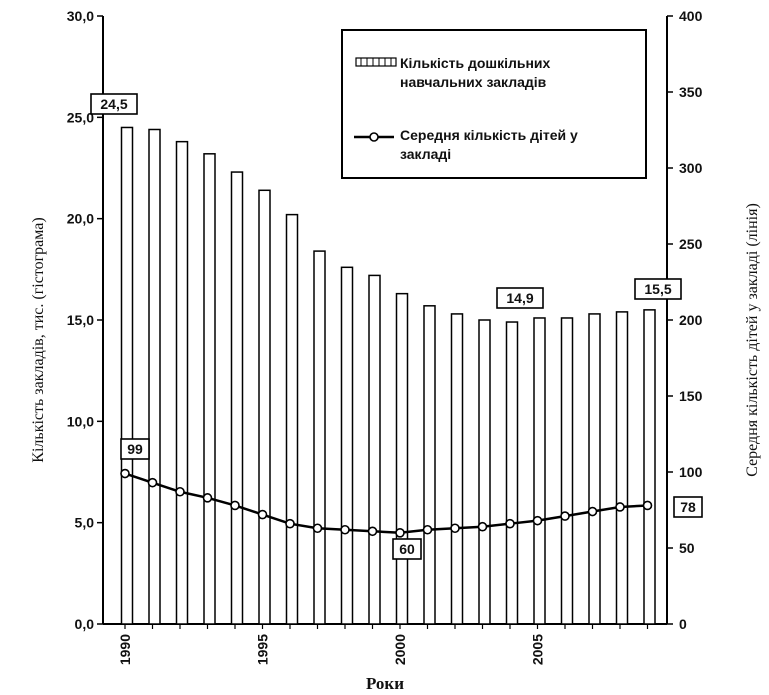  Describe the element at coordinates (80, 117) in the screenshot. I see `left-tick-label: 25,0` at that location.